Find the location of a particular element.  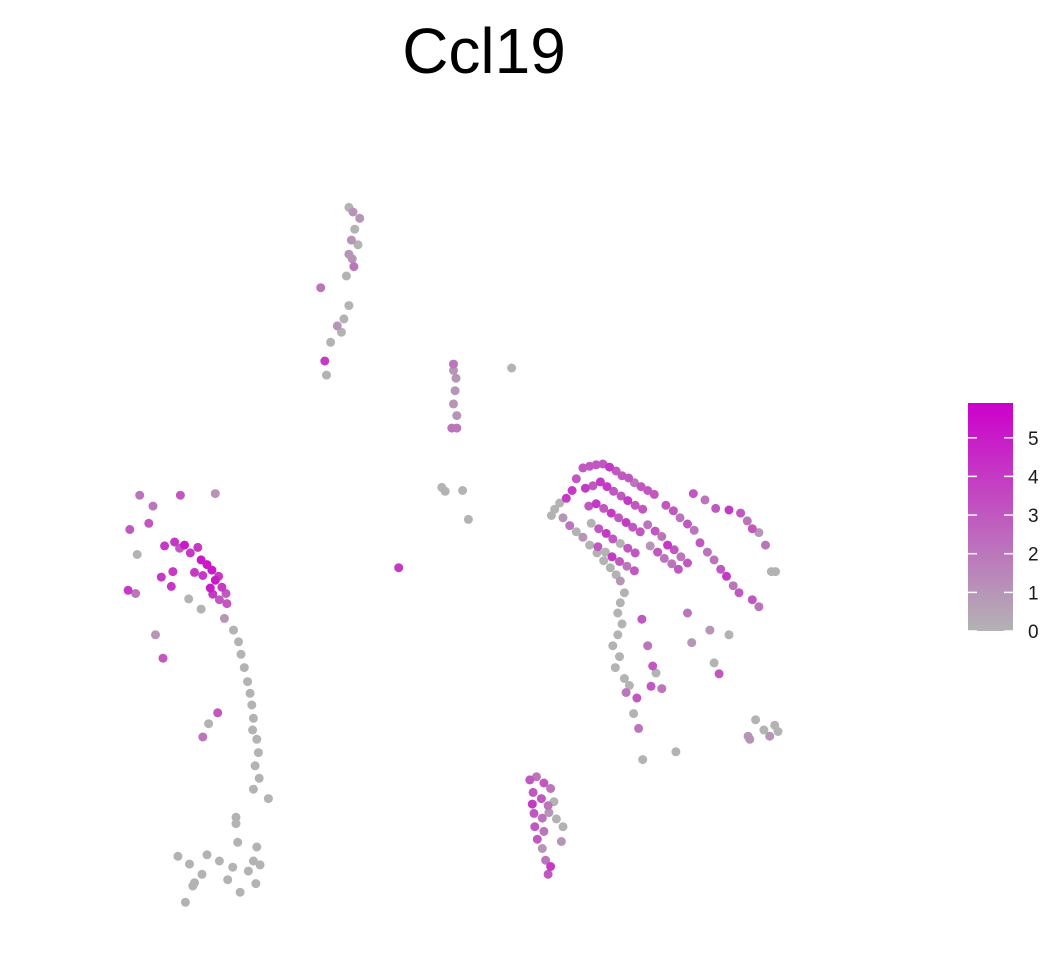

colorbar-legend: 0 1 2 3 4 5 is located at coordinates (1003, 523).